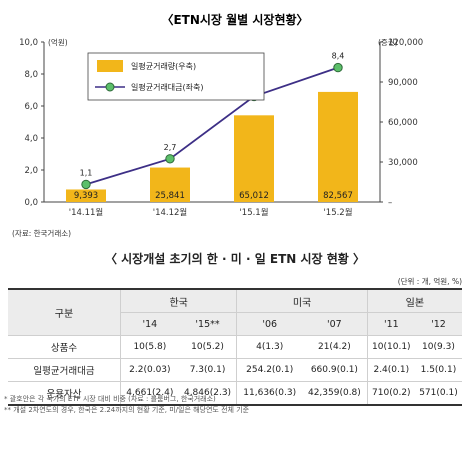  I want to click on bar-value-label: 9,393, so click(86, 196).